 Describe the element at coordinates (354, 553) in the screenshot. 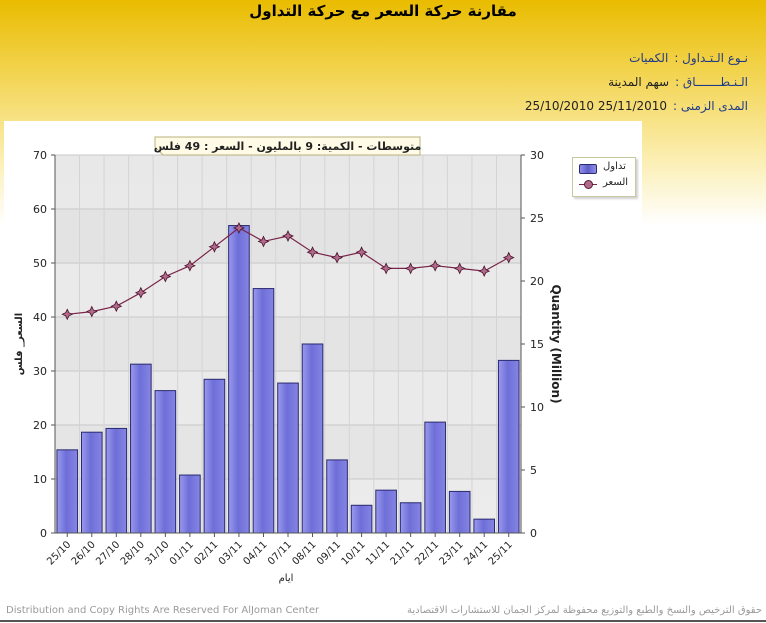

I see `x-tick-label: 10/11` at that location.